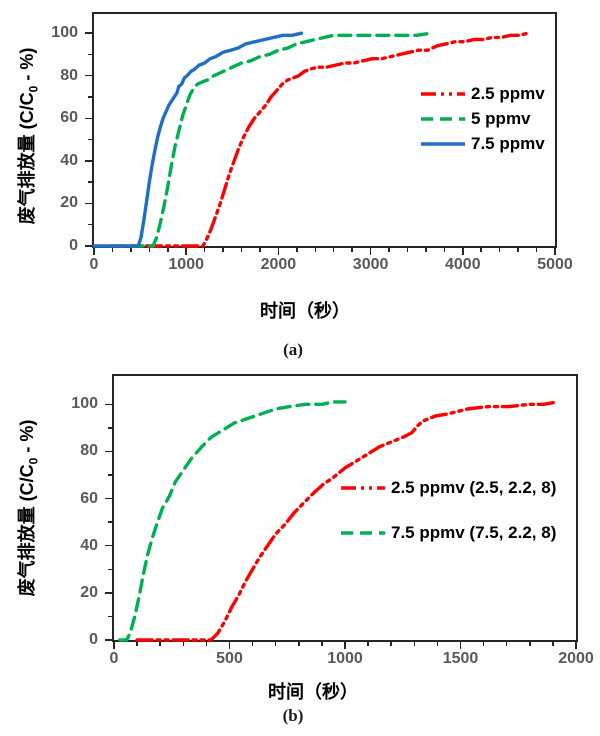 The width and height of the screenshot is (600, 736). I want to click on caption-b: (b), so click(293, 715).